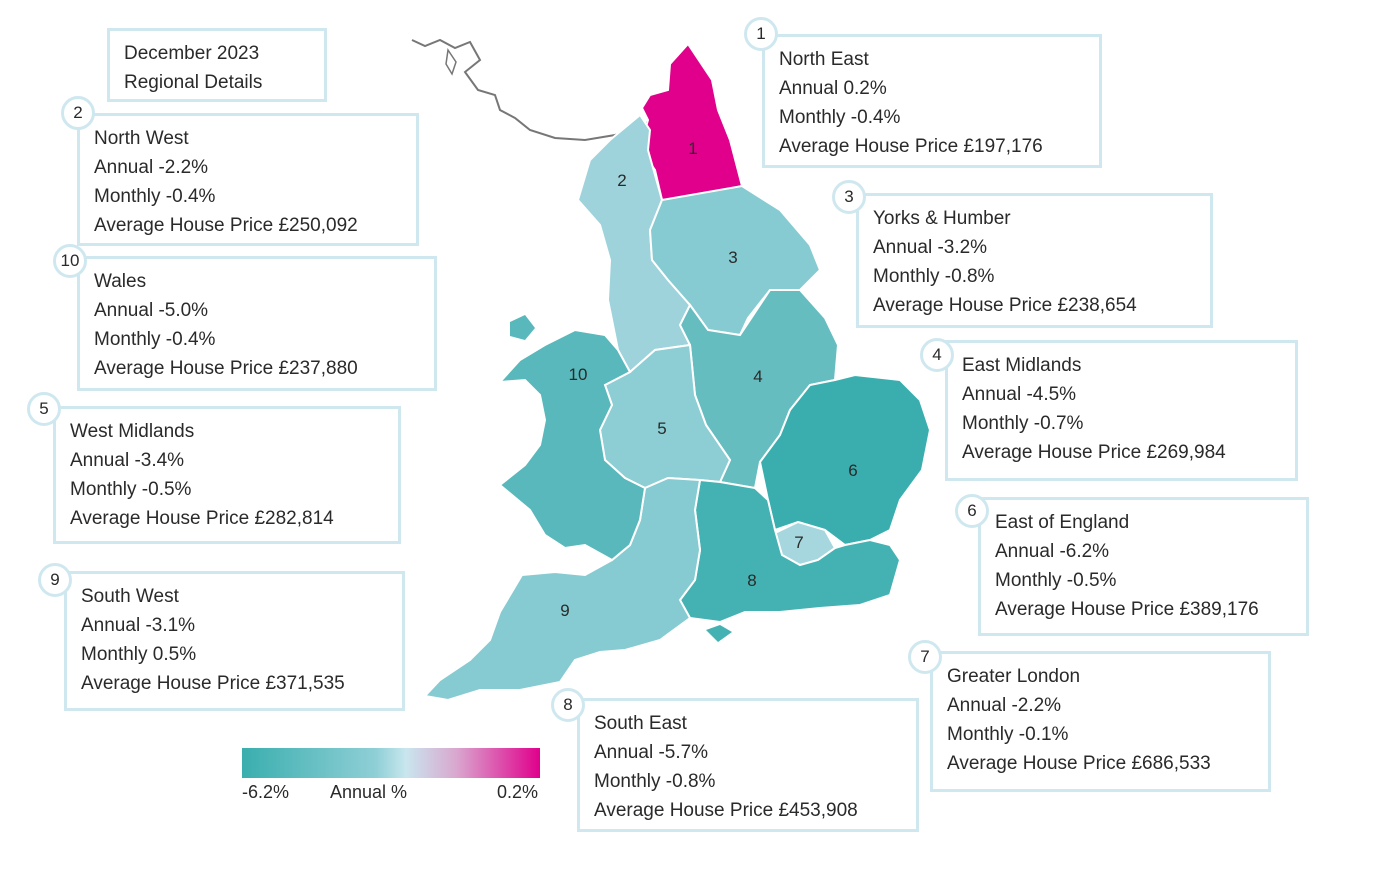  Describe the element at coordinates (621, 180) in the screenshot. I see `map-region-label-2: 2` at that location.